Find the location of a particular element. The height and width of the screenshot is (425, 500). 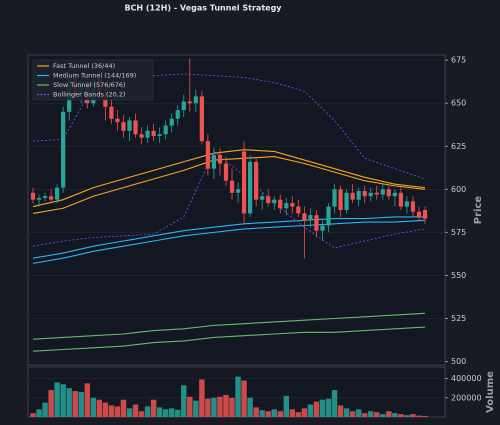

legend-label: Slow Tunnel (576/676) is located at coordinates (89, 85).